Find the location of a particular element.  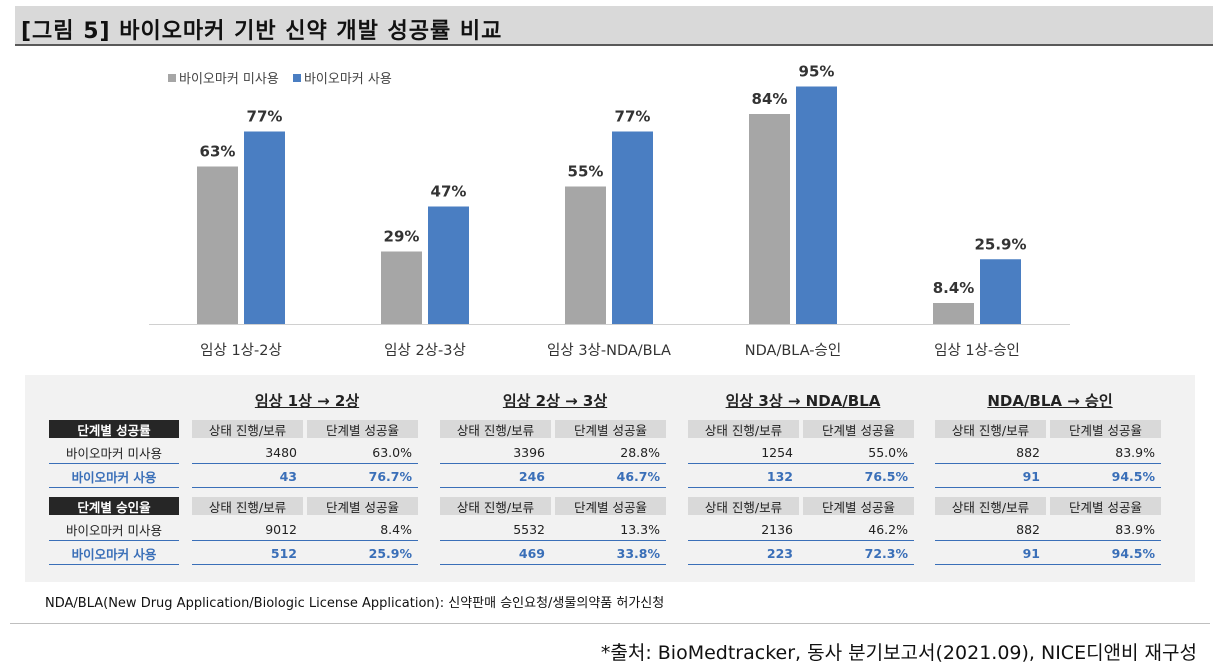

x-tick-label-0: 임상 1상-2상 is located at coordinates (241, 350).